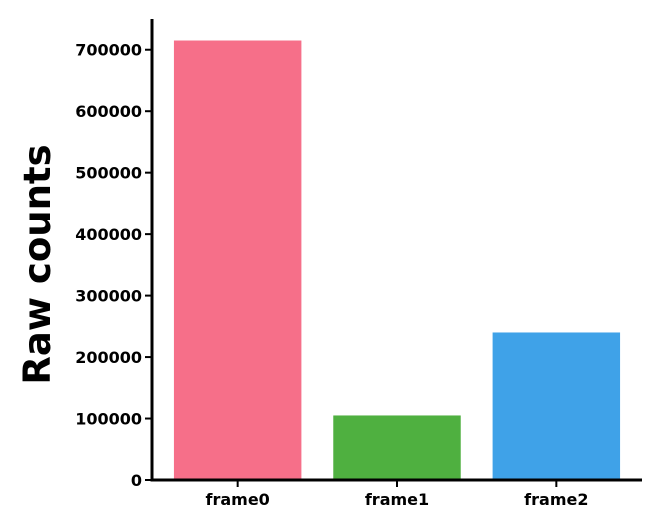 The width and height of the screenshot is (661, 530). I want to click on y-tick-label: 100000, so click(108, 419).